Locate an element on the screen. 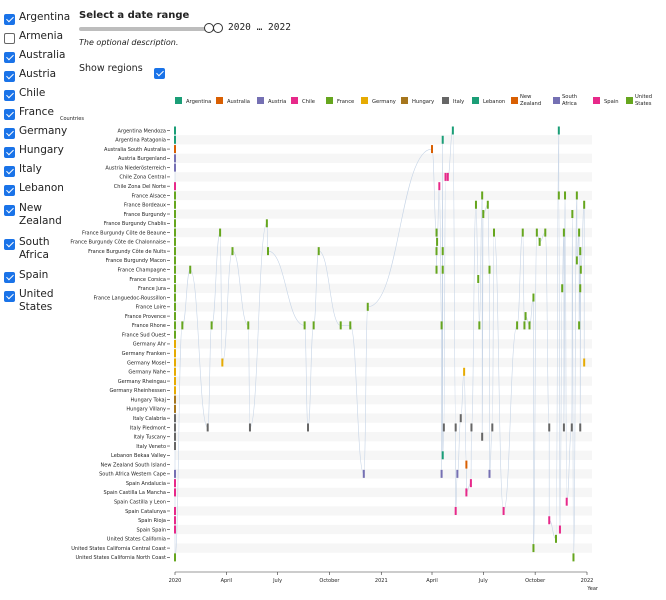 The height and width of the screenshot is (600, 666). show-regions-checkbox is located at coordinates (159, 73).